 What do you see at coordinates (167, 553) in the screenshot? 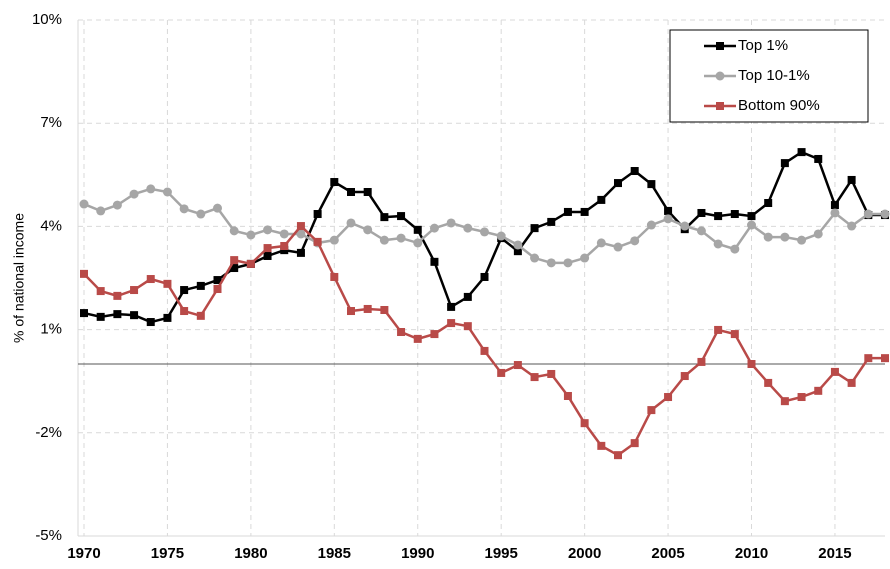
I see `x-tick-label: 1975` at bounding box center [167, 553].